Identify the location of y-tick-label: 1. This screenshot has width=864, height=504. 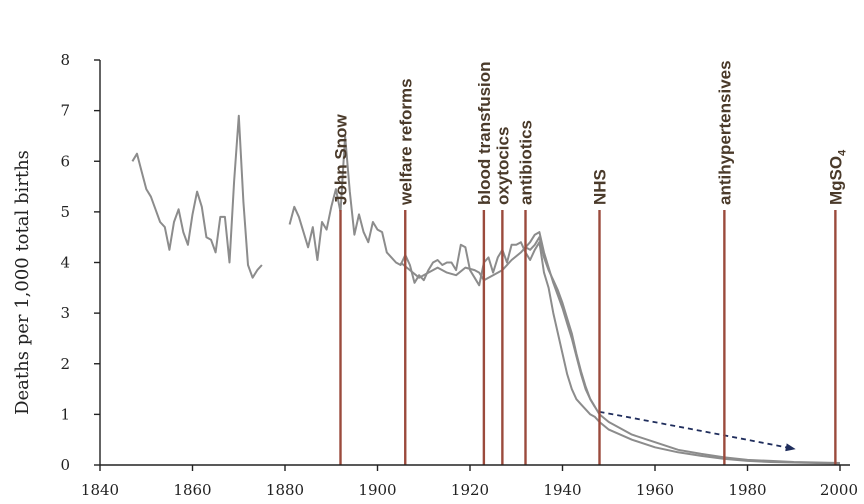
(65, 414).